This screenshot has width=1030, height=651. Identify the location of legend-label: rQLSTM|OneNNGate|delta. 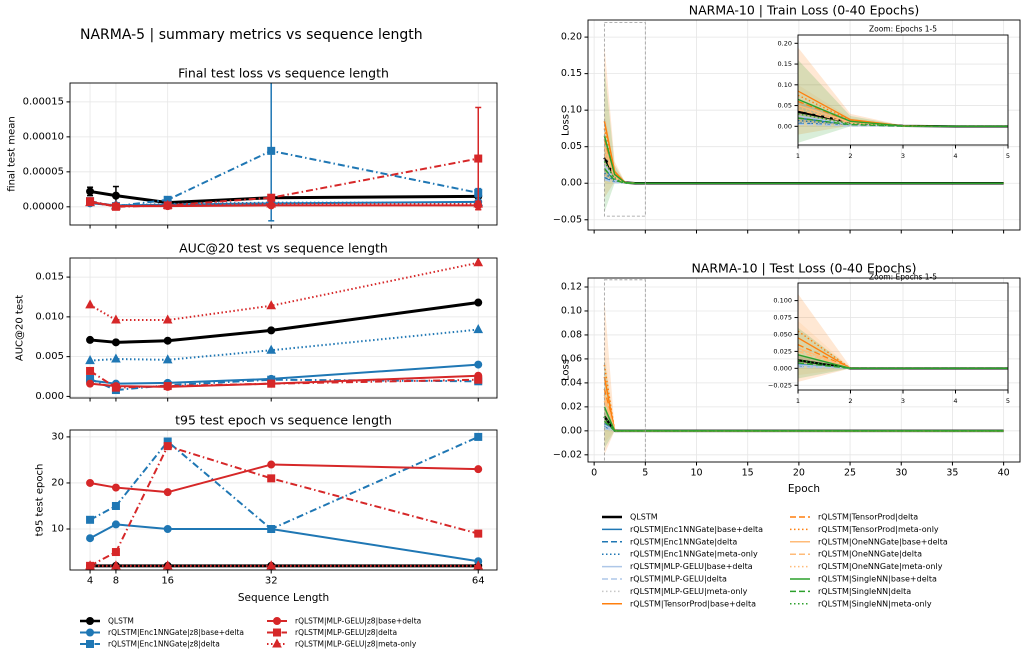
(870, 554).